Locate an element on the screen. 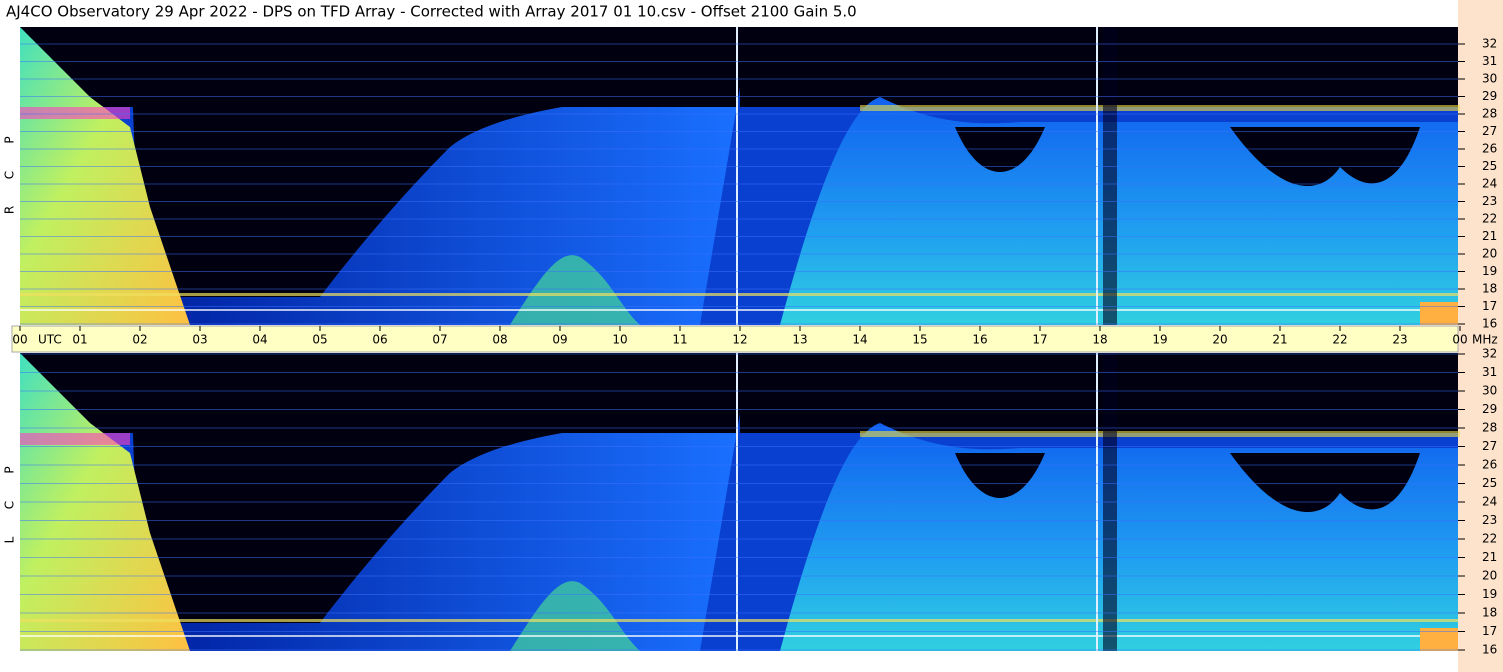 The image size is (1503, 672). freq-axis-strip is located at coordinates (1480, 336).